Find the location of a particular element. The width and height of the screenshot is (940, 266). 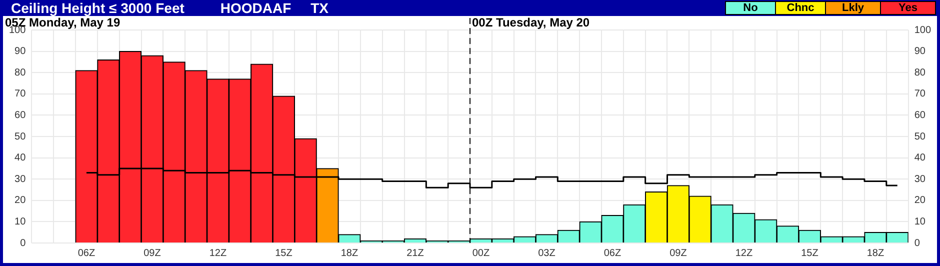

x-tick-label: 00Z is located at coordinates (481, 253).